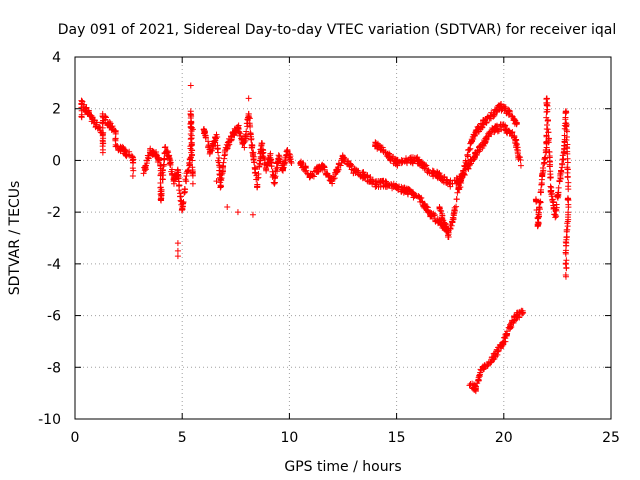  I want to click on y-tick-label: -4, so click(54, 265).